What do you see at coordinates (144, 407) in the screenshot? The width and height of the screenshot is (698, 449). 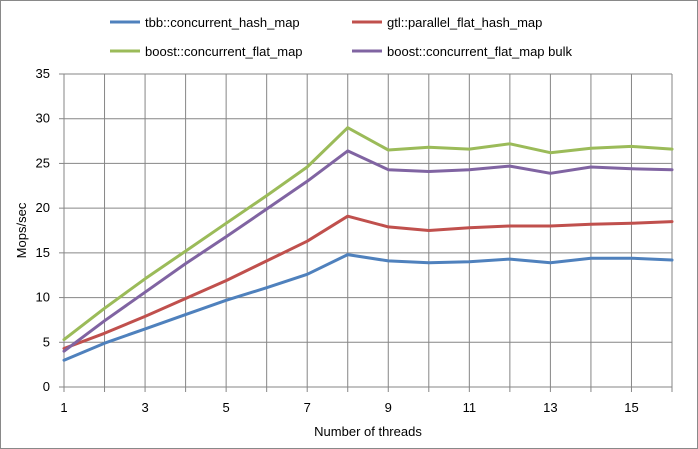 I see `x-tick-label: 3` at bounding box center [144, 407].